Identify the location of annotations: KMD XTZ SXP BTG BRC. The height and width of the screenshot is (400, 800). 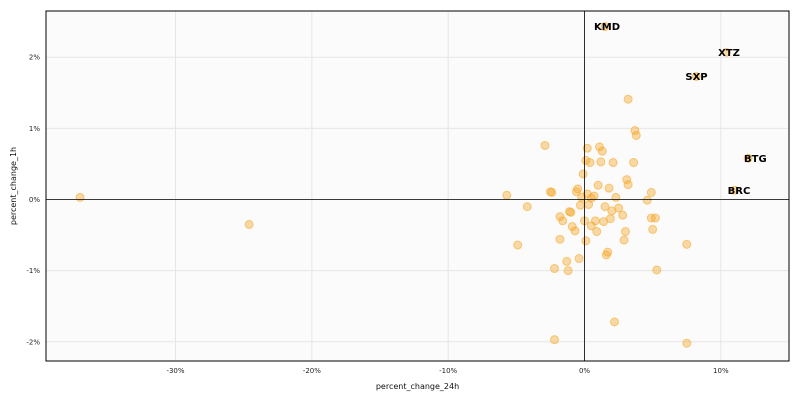
(680, 109).